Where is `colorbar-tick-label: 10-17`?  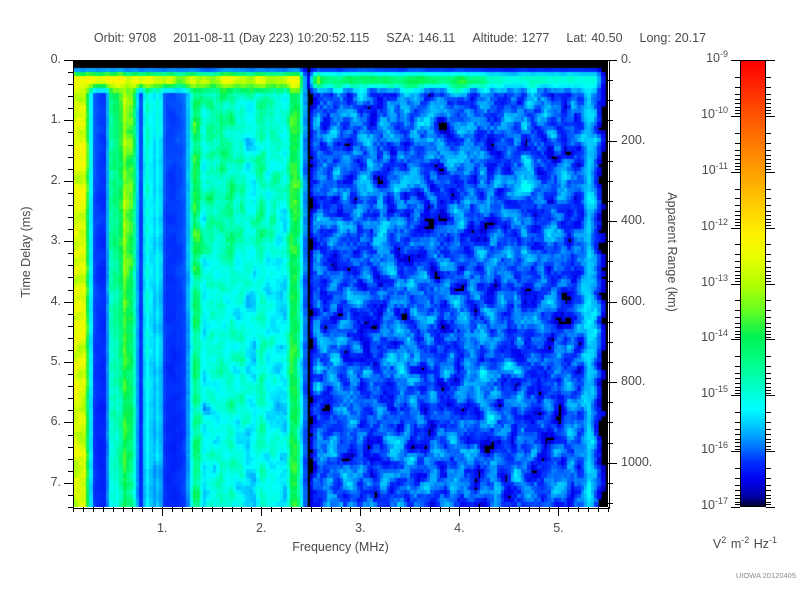
colorbar-tick-label: 10-17 is located at coordinates (714, 504).